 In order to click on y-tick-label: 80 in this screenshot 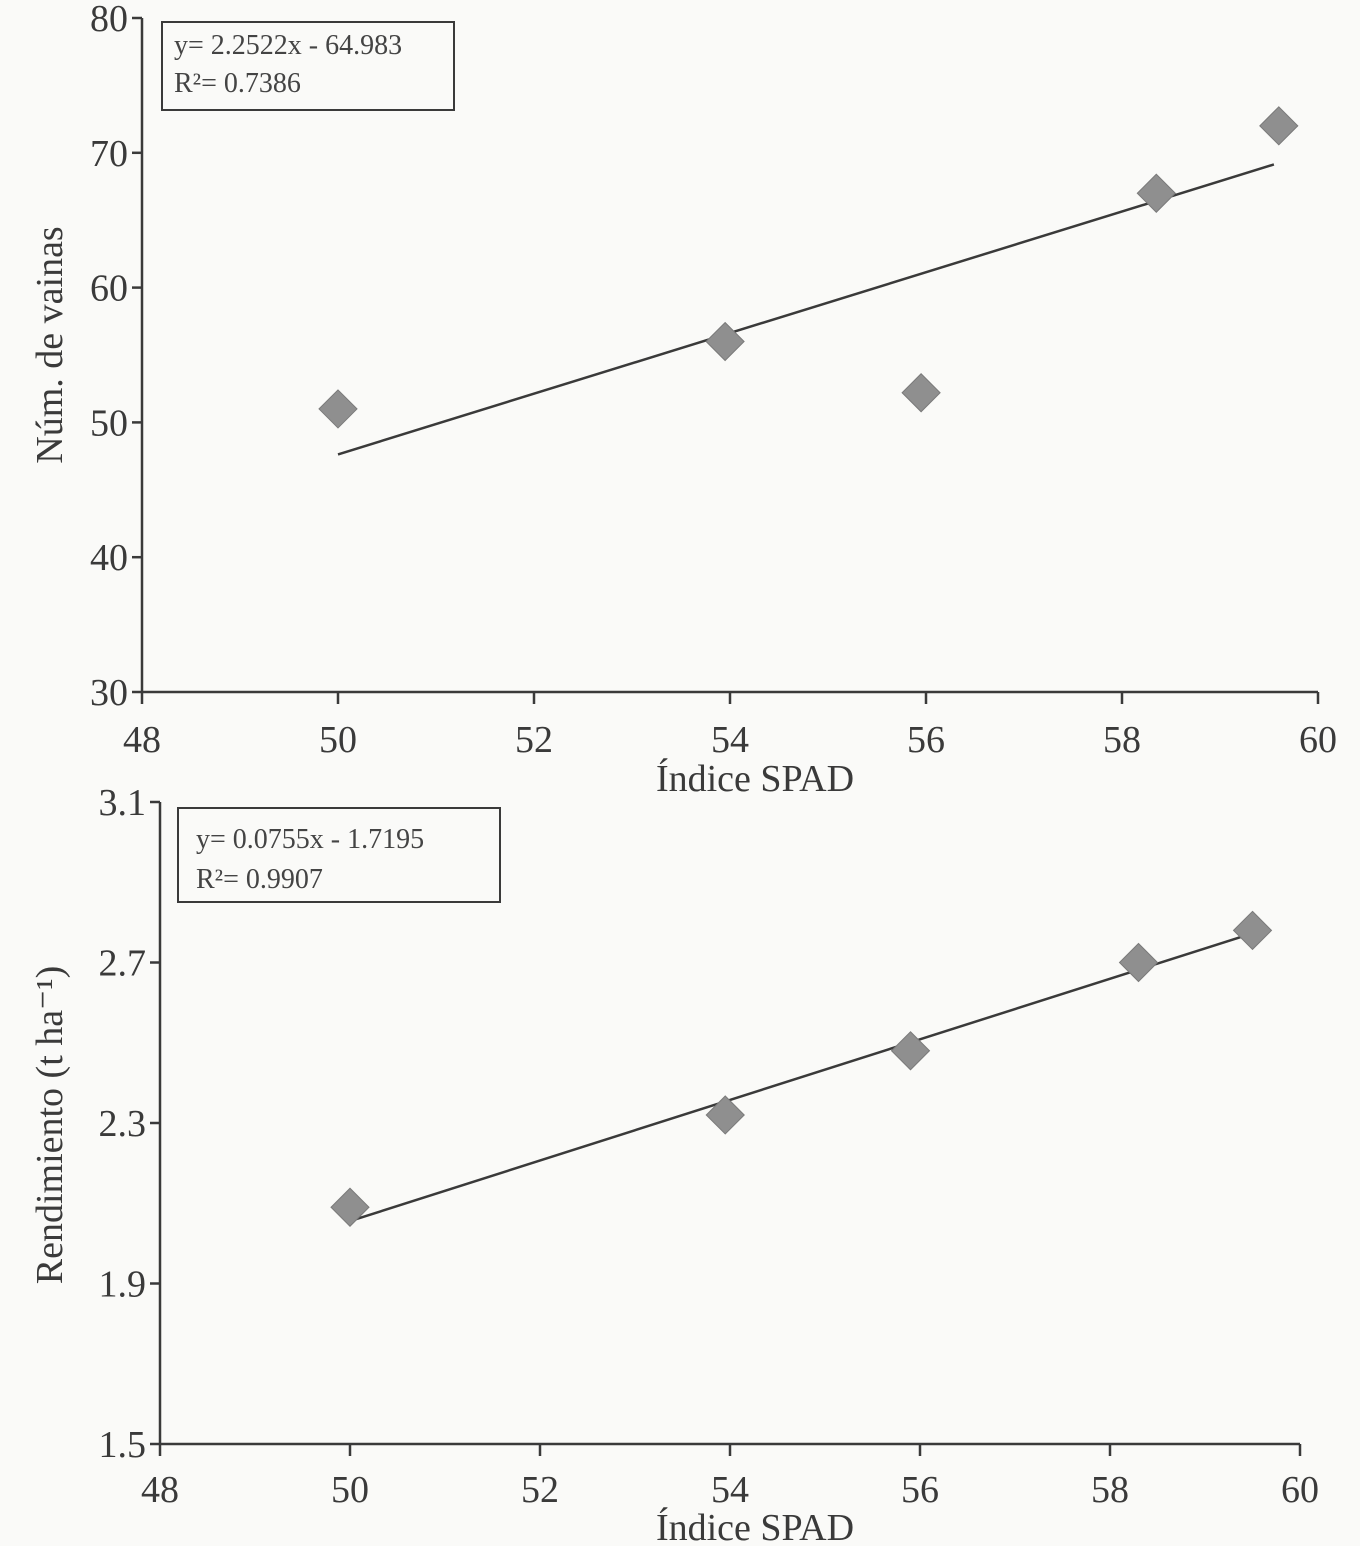, I will do `click(109, 20)`.